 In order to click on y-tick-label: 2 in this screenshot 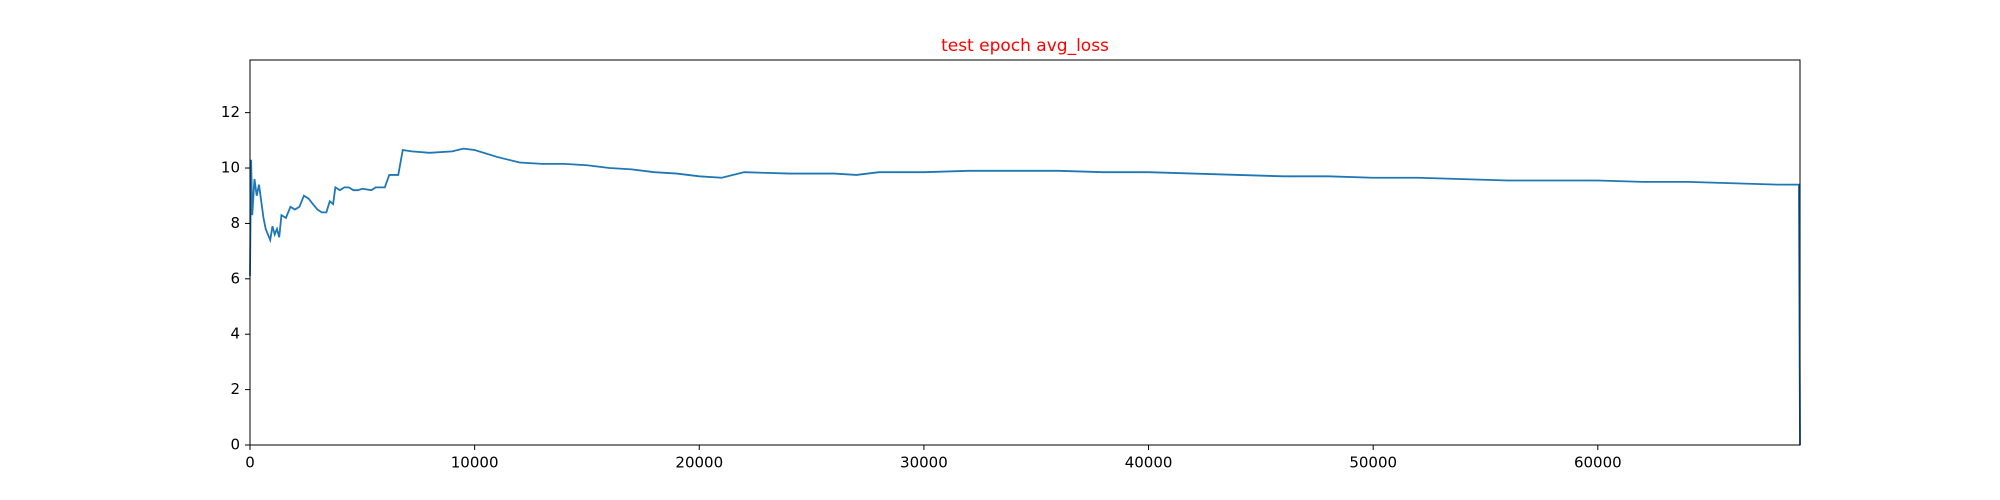, I will do `click(235, 389)`.